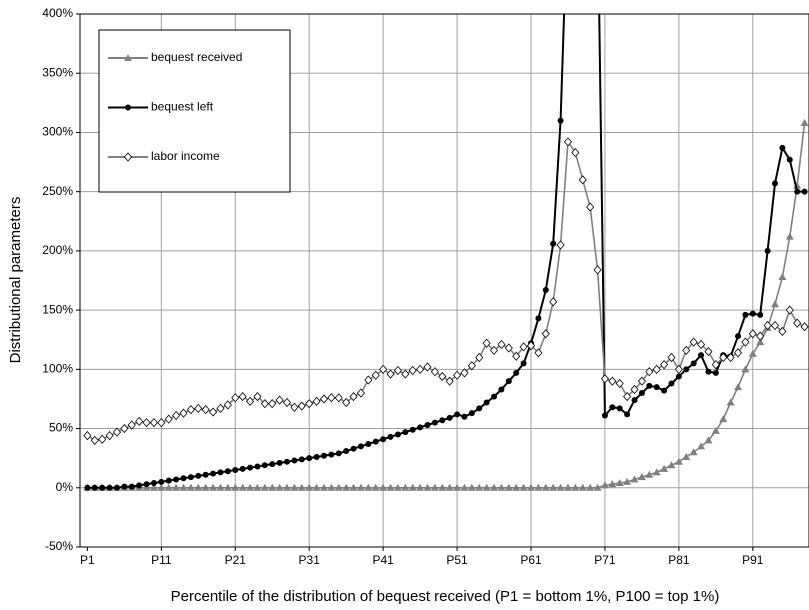  Describe the element at coordinates (59, 546) in the screenshot. I see `y-tick-label: -50%` at that location.